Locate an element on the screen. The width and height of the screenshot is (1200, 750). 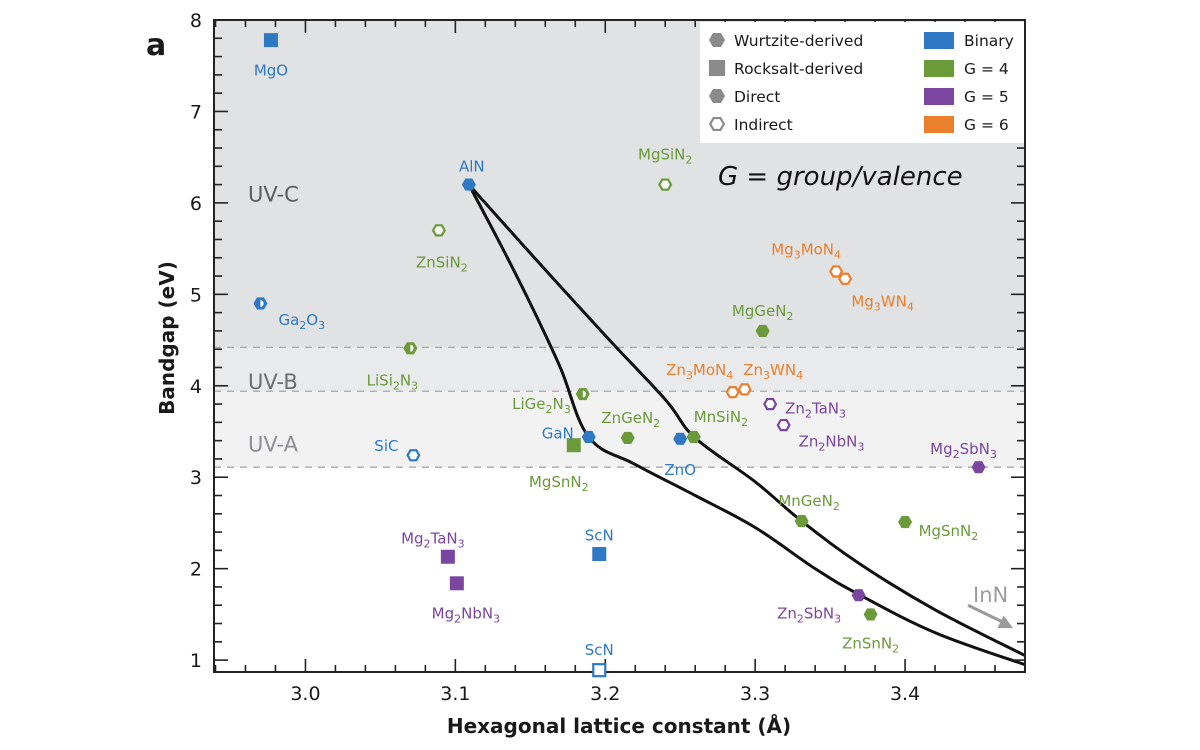
label-text: MgO is located at coordinates (271, 70).